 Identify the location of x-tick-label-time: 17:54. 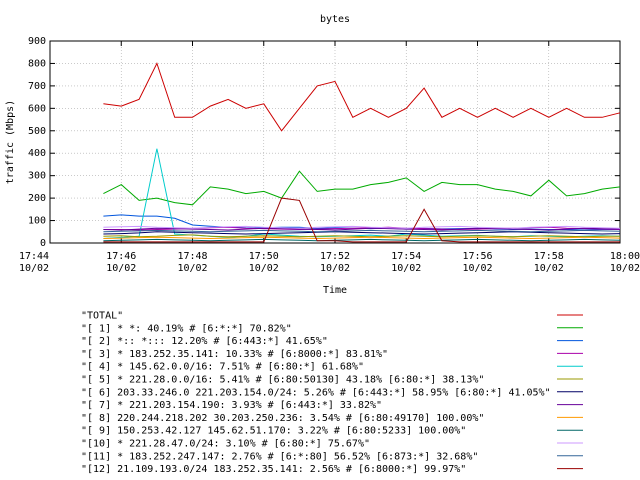
(406, 256).